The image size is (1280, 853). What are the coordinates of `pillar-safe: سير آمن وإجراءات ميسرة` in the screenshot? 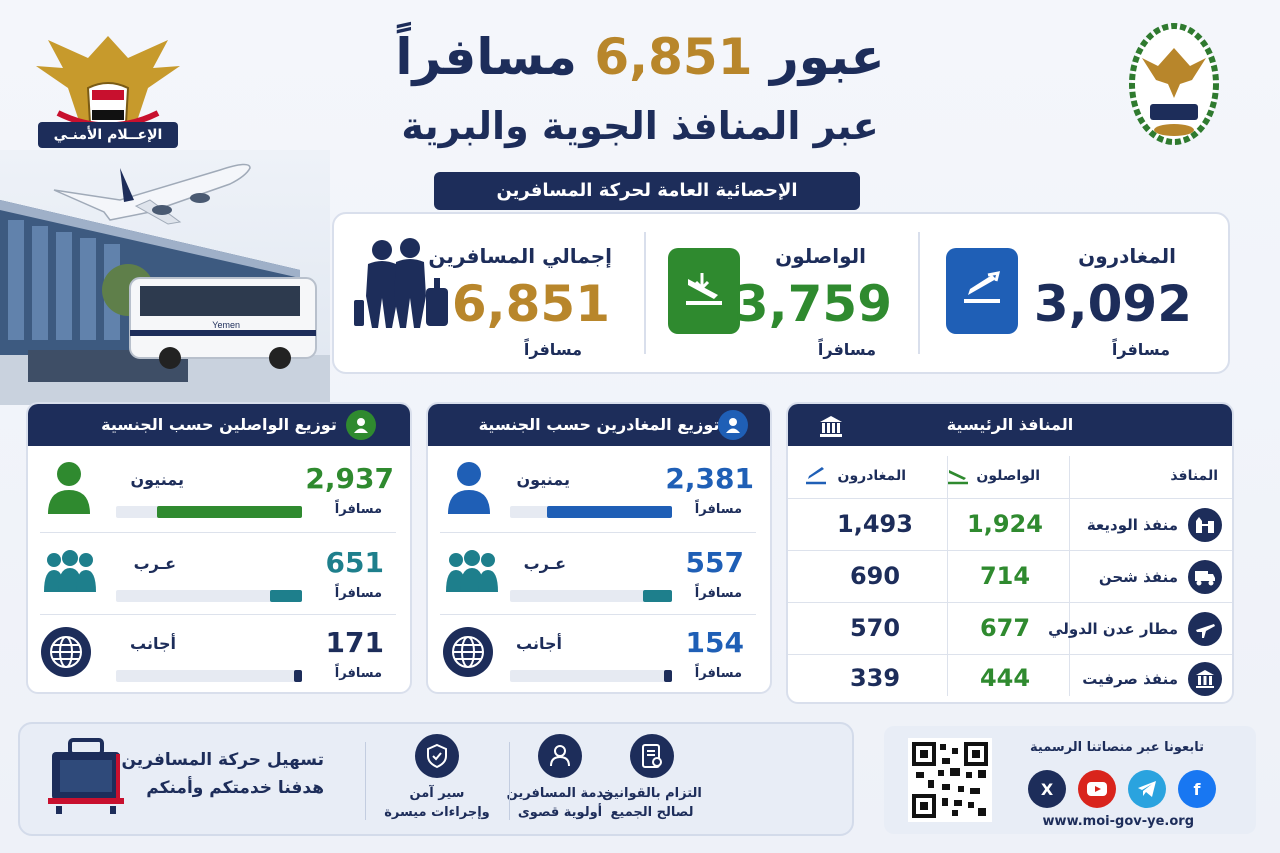 It's located at (437, 778).